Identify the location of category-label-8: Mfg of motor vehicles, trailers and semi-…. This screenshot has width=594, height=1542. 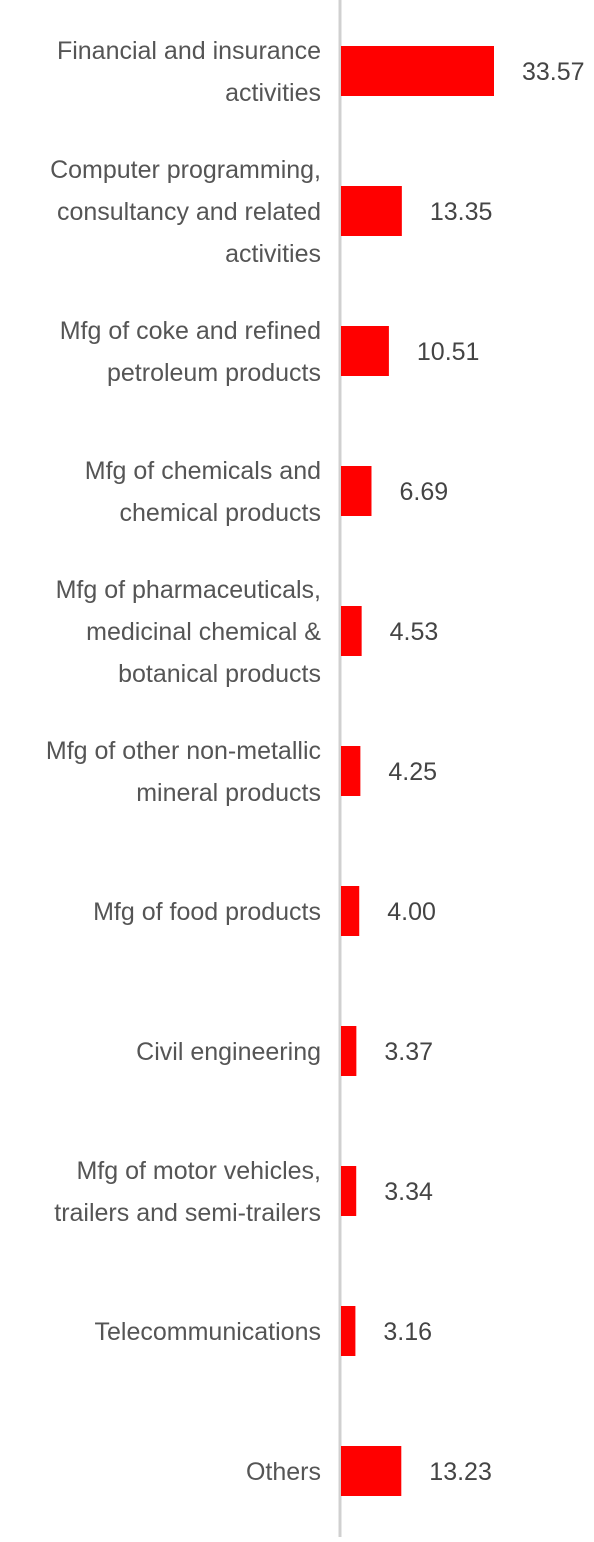
(187, 1192).